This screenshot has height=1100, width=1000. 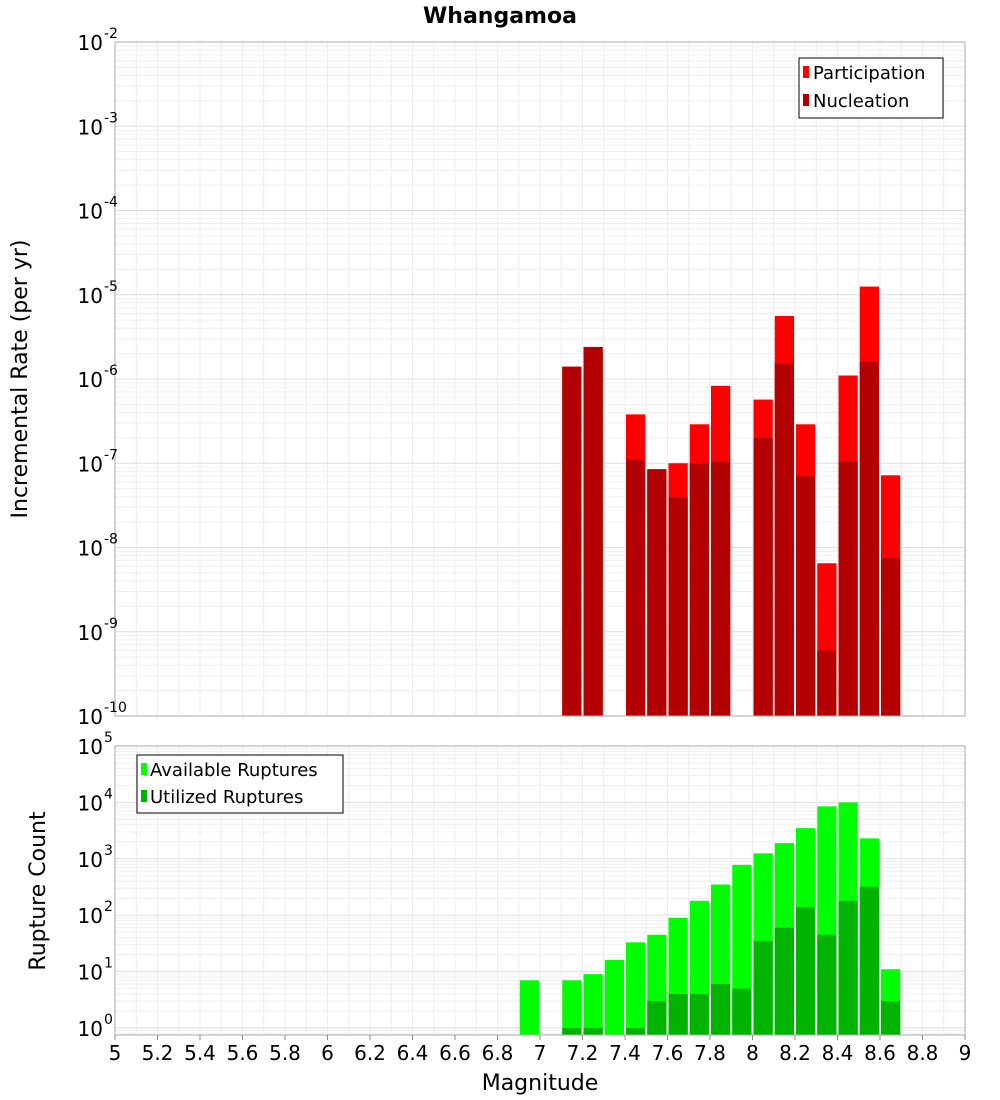 What do you see at coordinates (108, 794) in the screenshot?
I see `count-y-tick-exponent: 4` at bounding box center [108, 794].